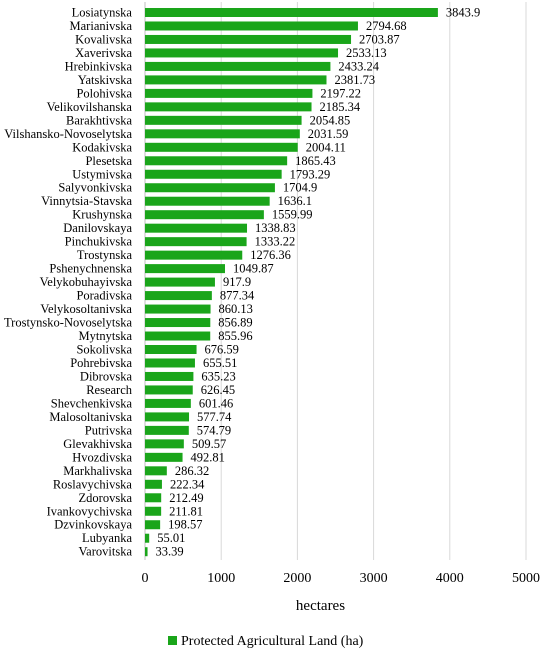 This screenshot has width=550, height=657. What do you see at coordinates (340, 107) in the screenshot?
I see `value-label: 2185.34` at bounding box center [340, 107].